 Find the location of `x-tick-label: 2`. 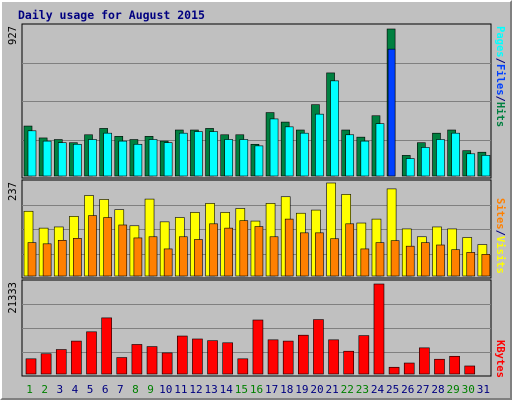

x-tick-label: 2 is located at coordinates (44, 389).